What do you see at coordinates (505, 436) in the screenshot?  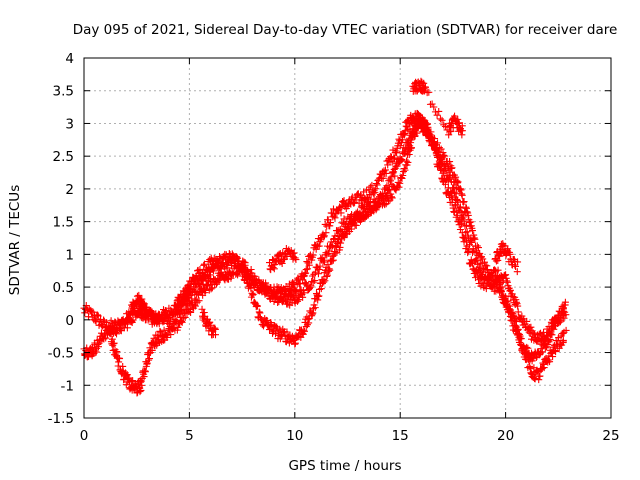 I see `x-tick-label: 20` at bounding box center [505, 436].